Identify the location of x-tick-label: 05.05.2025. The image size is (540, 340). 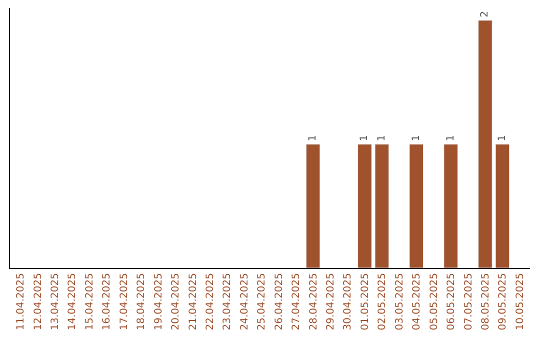
(434, 301).